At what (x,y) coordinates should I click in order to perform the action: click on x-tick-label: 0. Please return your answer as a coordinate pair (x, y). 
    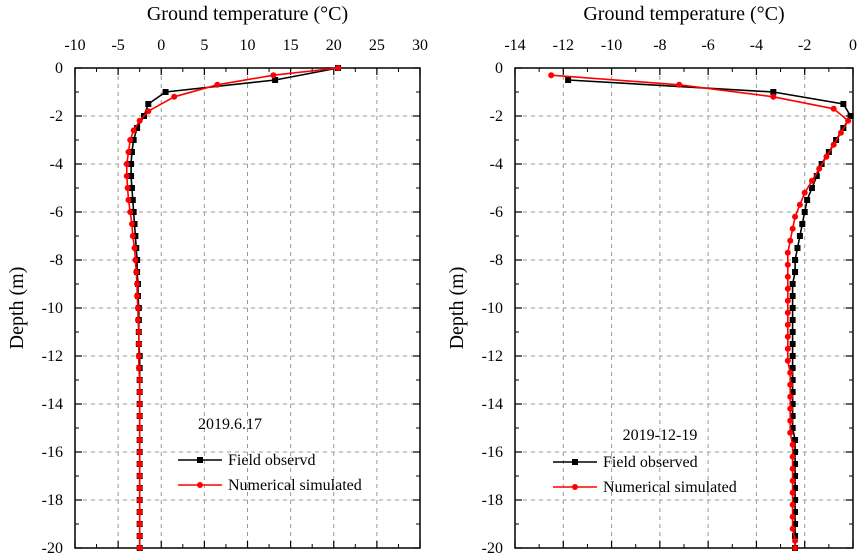
    Looking at the image, I should click on (853, 45).